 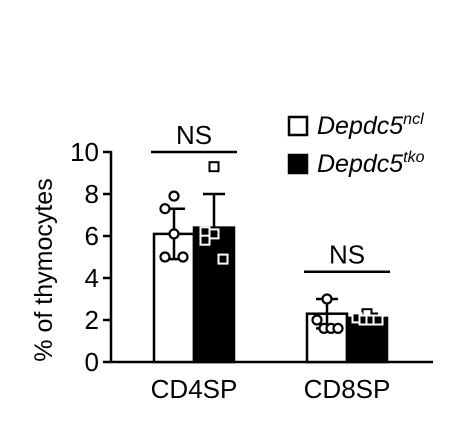 What do you see at coordinates (370, 125) in the screenshot?
I see `legend-label-ncl: Depdc5ncl` at bounding box center [370, 125].